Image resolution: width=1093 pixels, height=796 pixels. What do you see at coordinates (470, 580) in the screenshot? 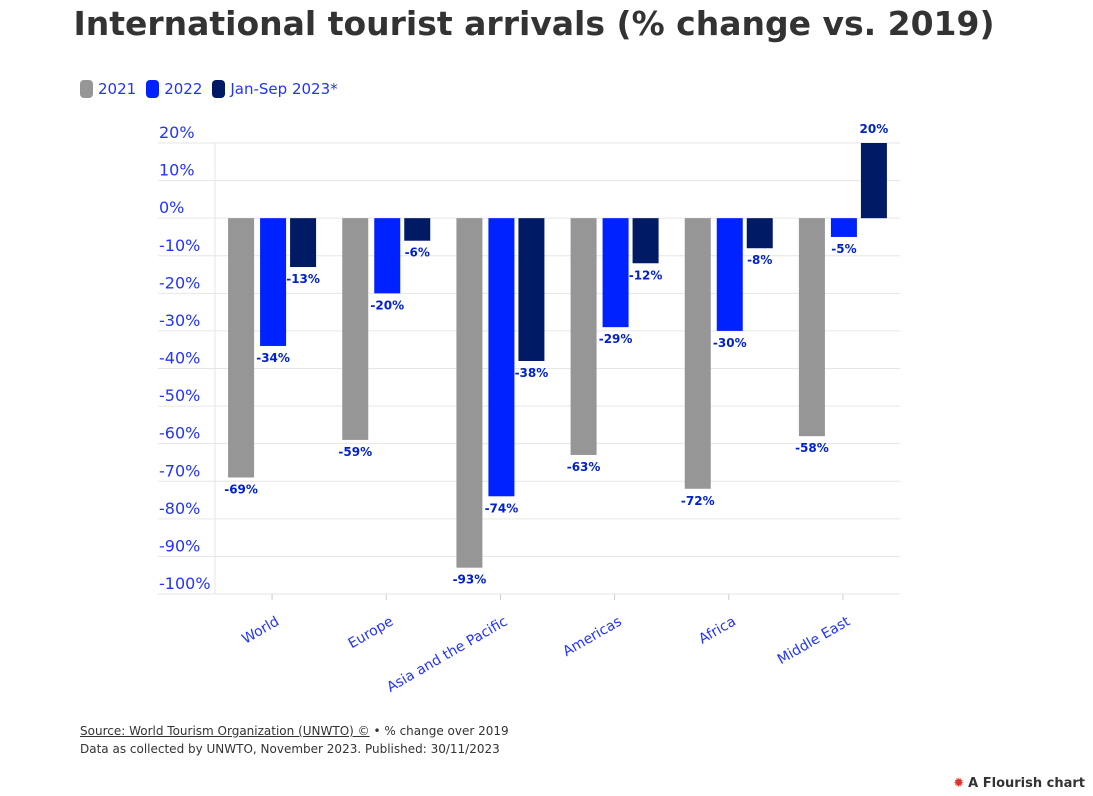
I see `data-label: -93%` at bounding box center [470, 580].